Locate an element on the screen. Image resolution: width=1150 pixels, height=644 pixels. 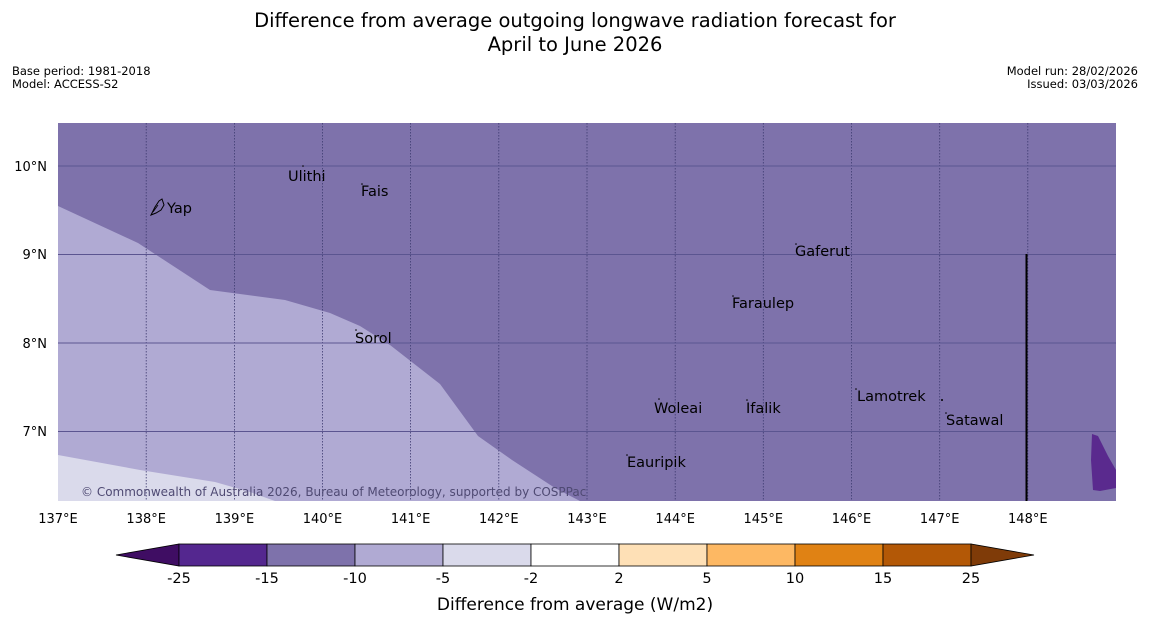
map-title-line-2: April to June 2026 is located at coordinates (575, 44).